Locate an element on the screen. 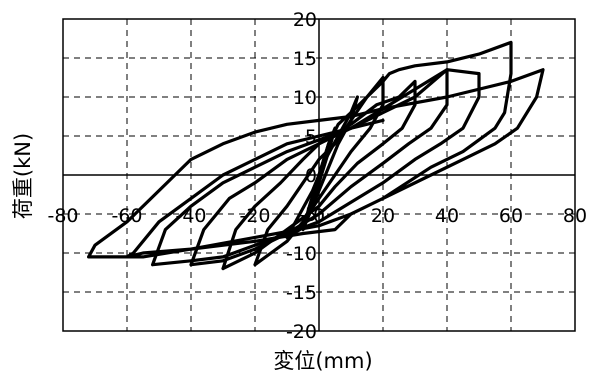 This screenshot has width=602, height=374. x-tick-label: -60 is located at coordinates (126, 216).